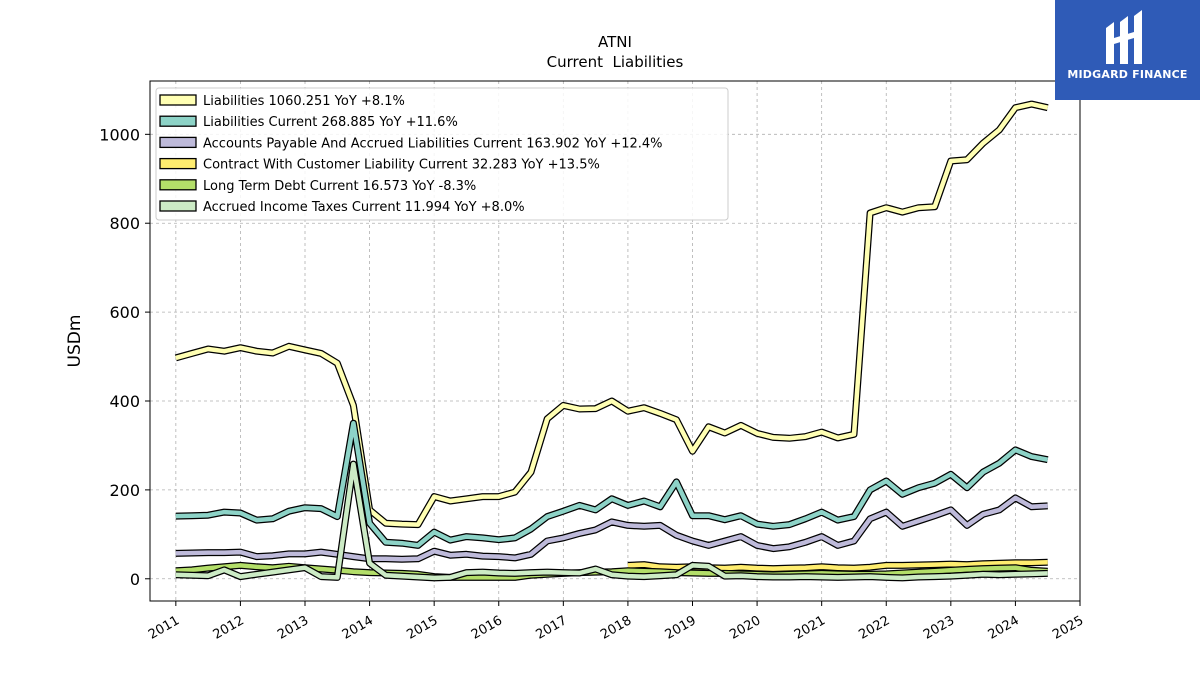 The height and width of the screenshot is (675, 1200). I want to click on x-tick-label: 2024, so click(1004, 628).